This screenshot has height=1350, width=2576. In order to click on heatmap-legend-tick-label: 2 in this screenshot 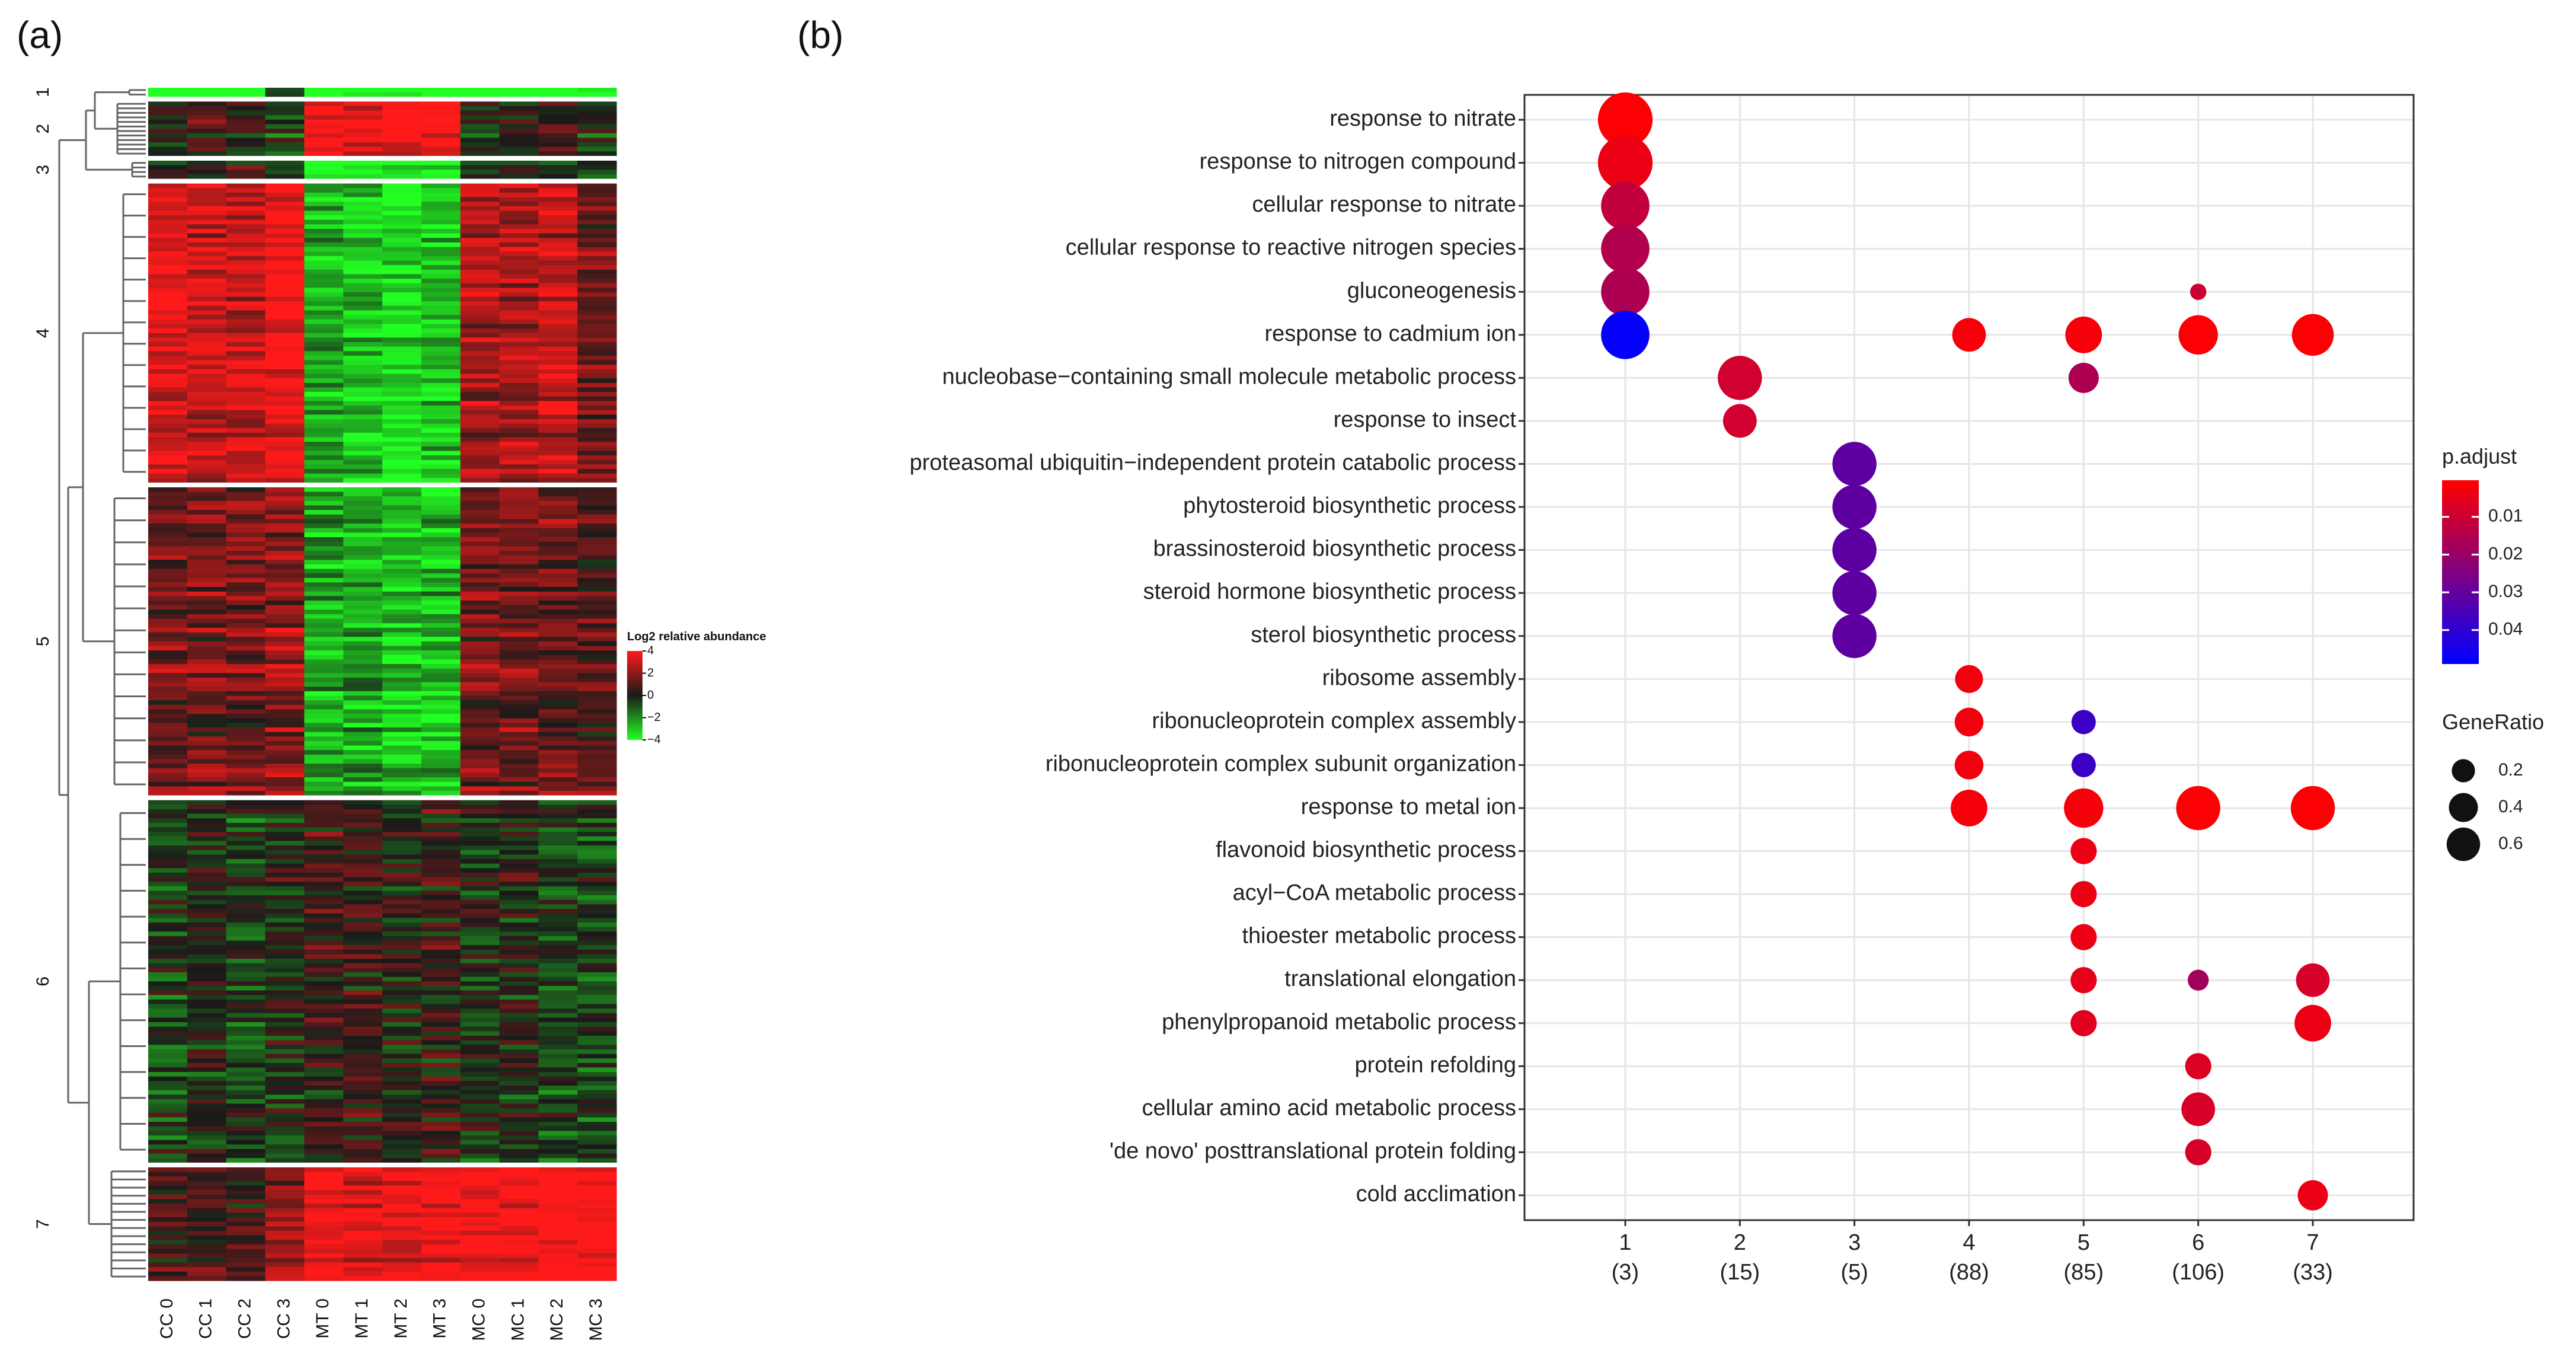, I will do `click(650, 672)`.